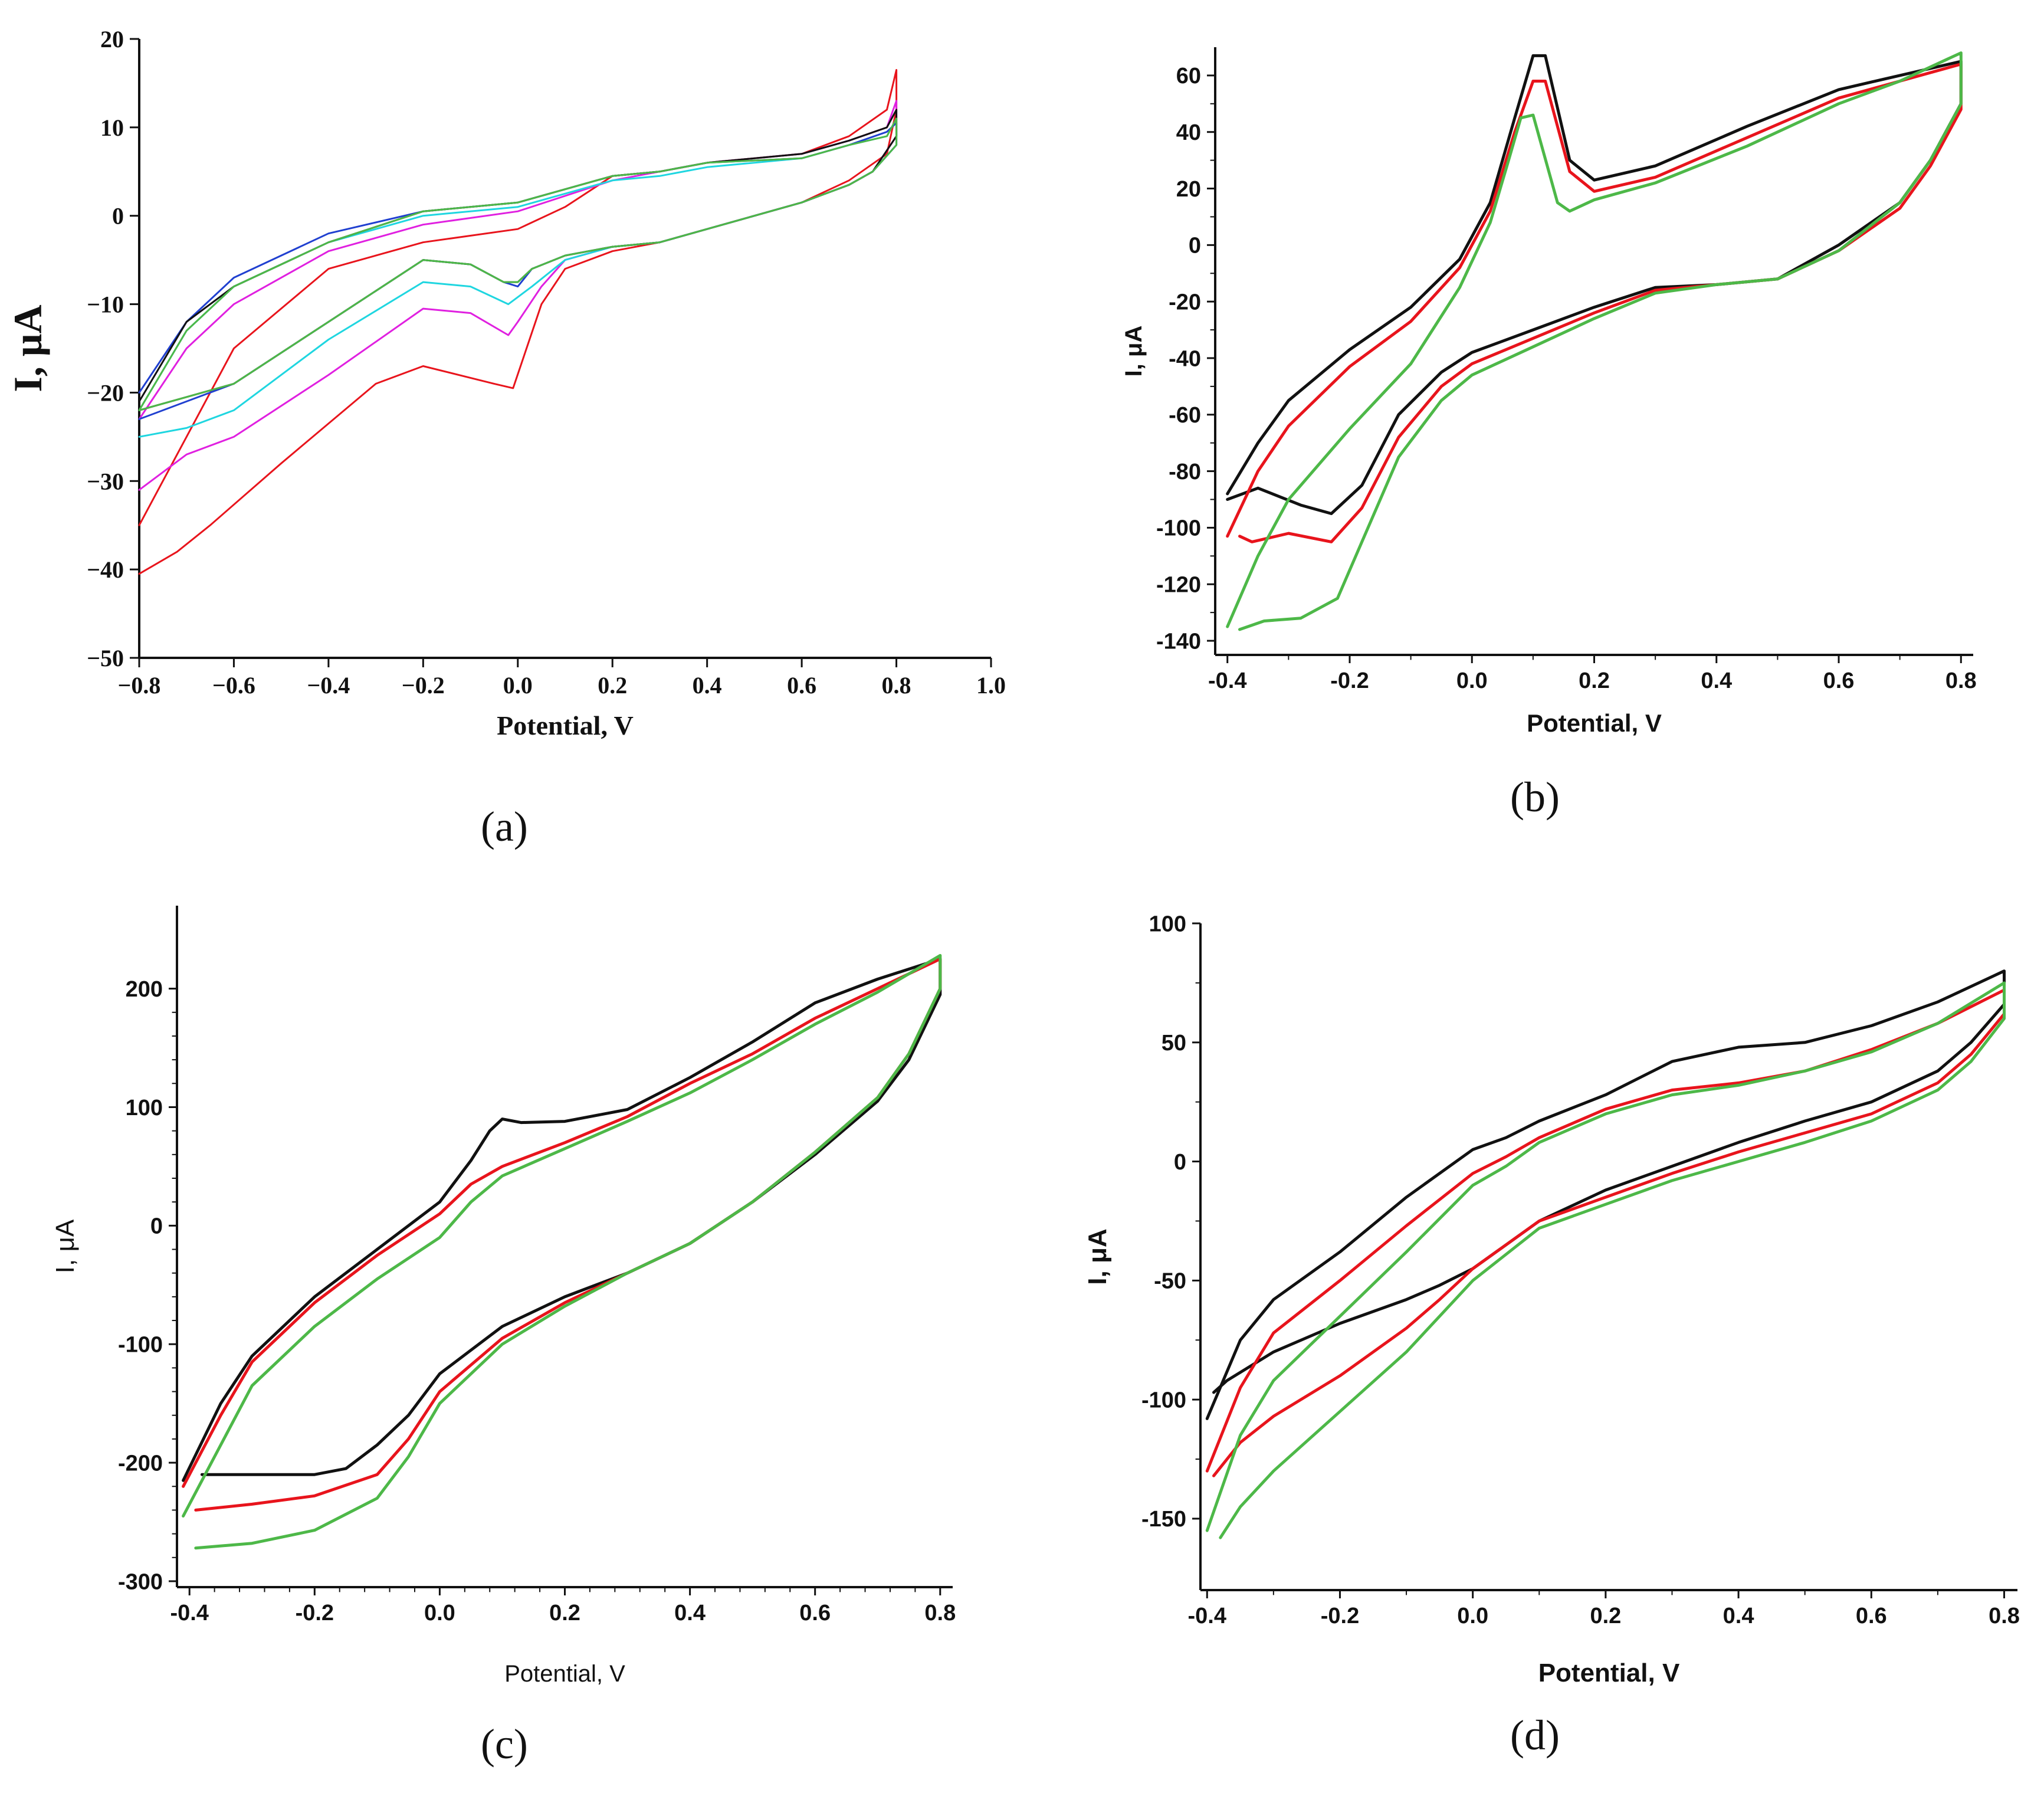 The height and width of the screenshot is (1796, 2044). What do you see at coordinates (105, 305) in the screenshot?
I see `y-tick-label: −10` at bounding box center [105, 305].